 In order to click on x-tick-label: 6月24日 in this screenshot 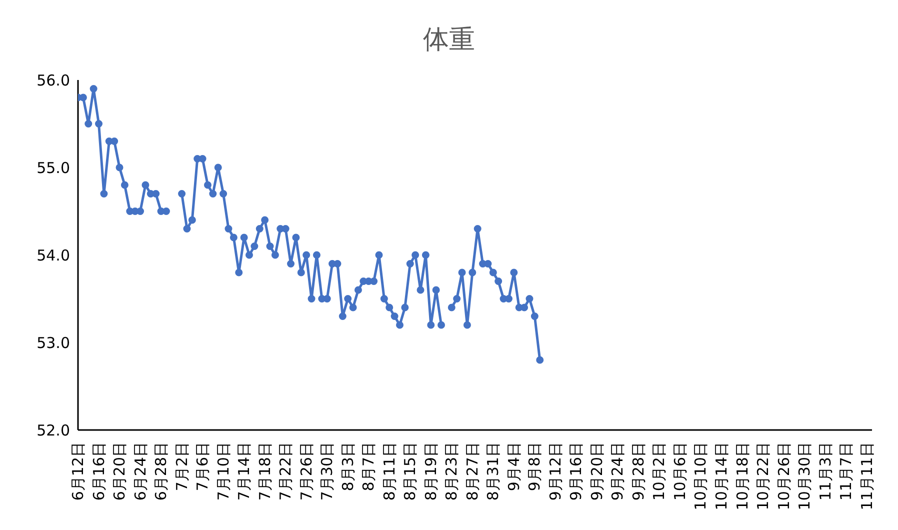, I will do `click(140, 471)`.